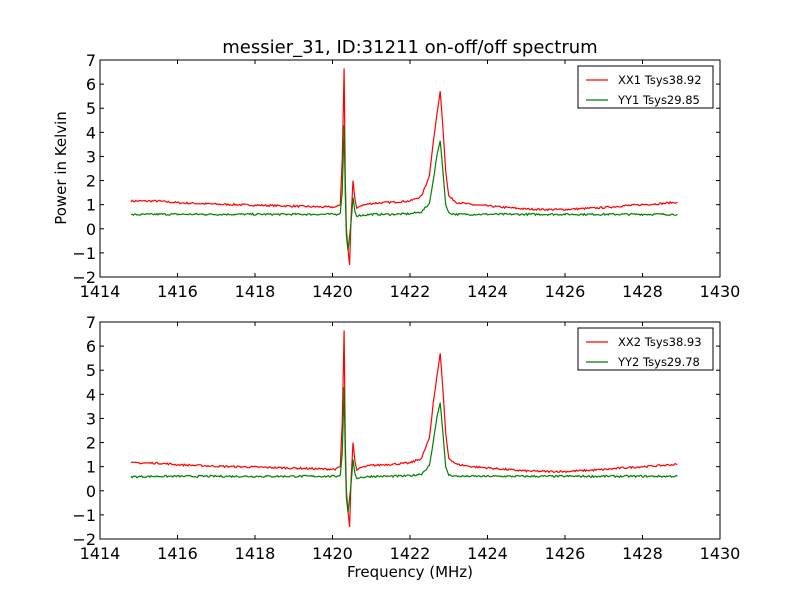  I want to click on legend-label: YY2 Tsys29.78, so click(658, 362).